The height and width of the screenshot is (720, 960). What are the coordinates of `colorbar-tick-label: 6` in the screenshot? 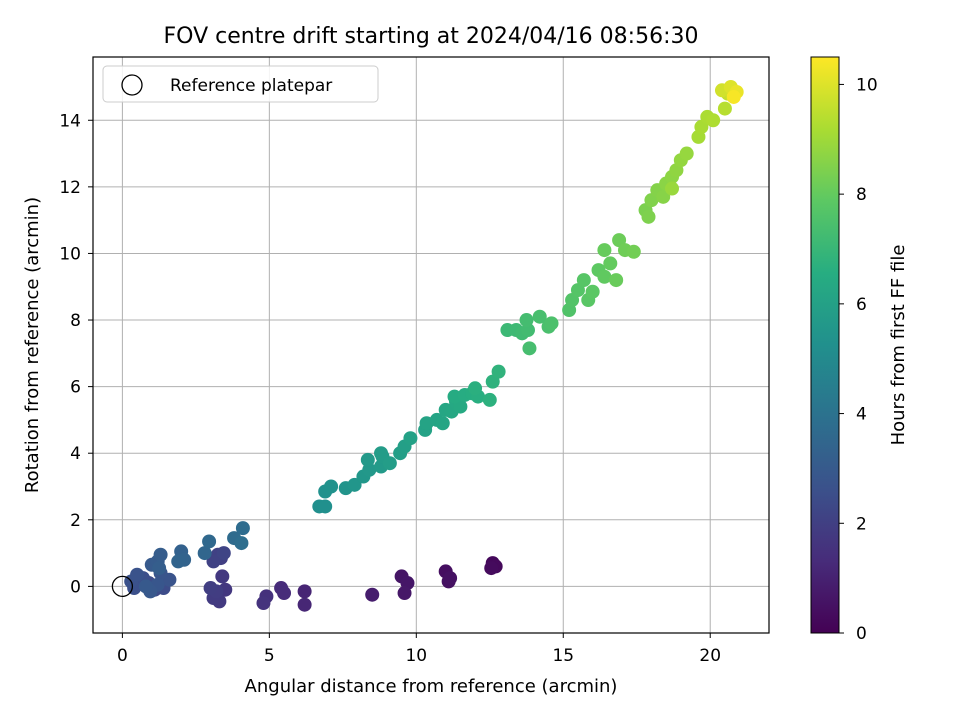 It's located at (861, 305).